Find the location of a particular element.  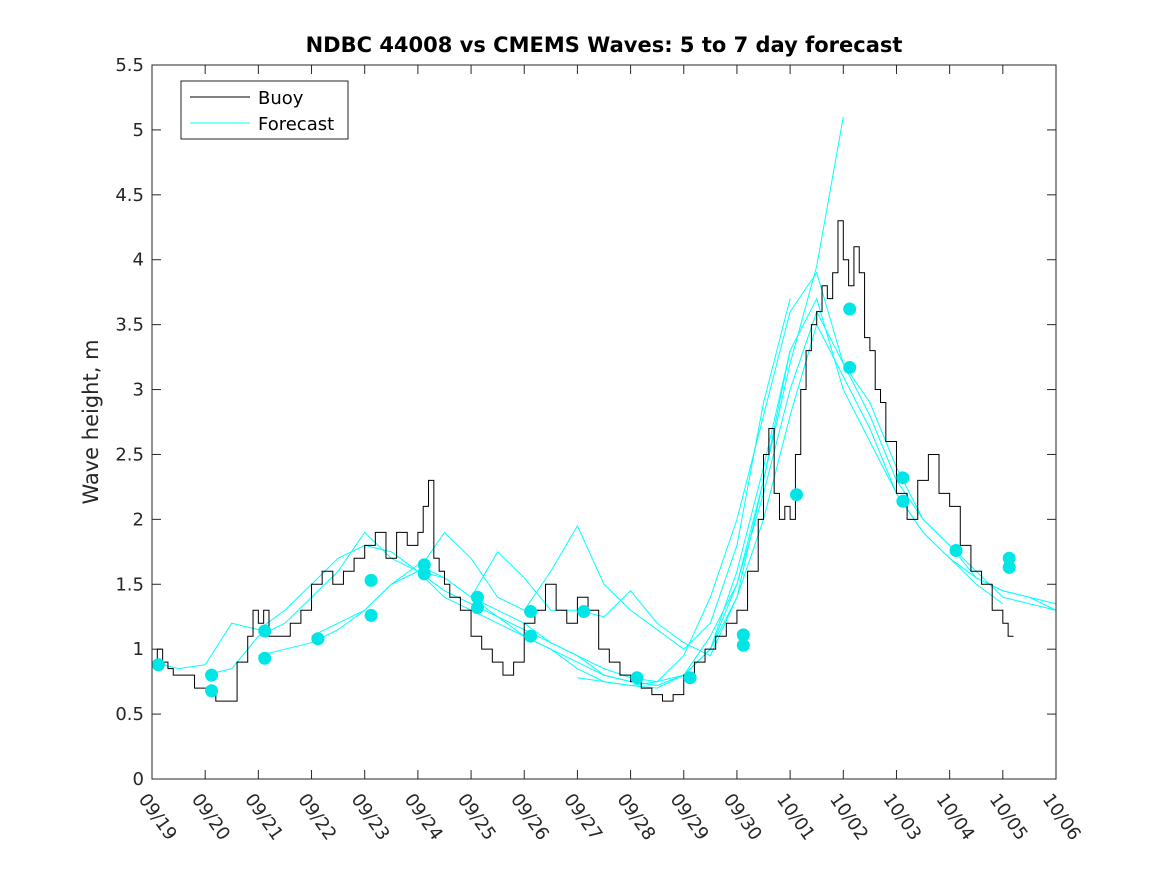

legend-forecast-label: Forecast is located at coordinates (296, 124).